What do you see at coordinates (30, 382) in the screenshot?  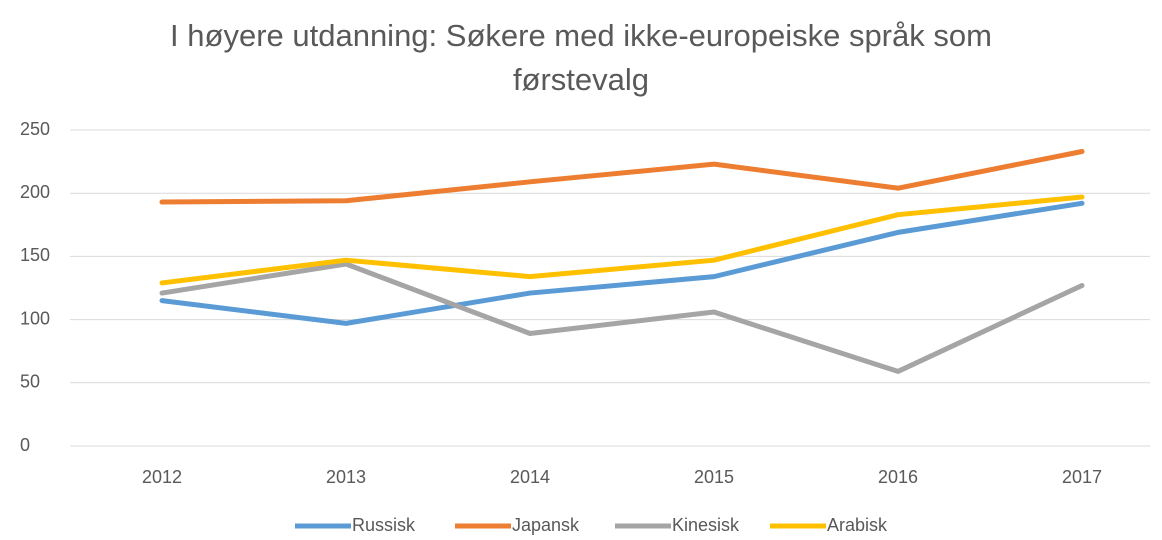 I see `y-tick-label: 50` at bounding box center [30, 382].